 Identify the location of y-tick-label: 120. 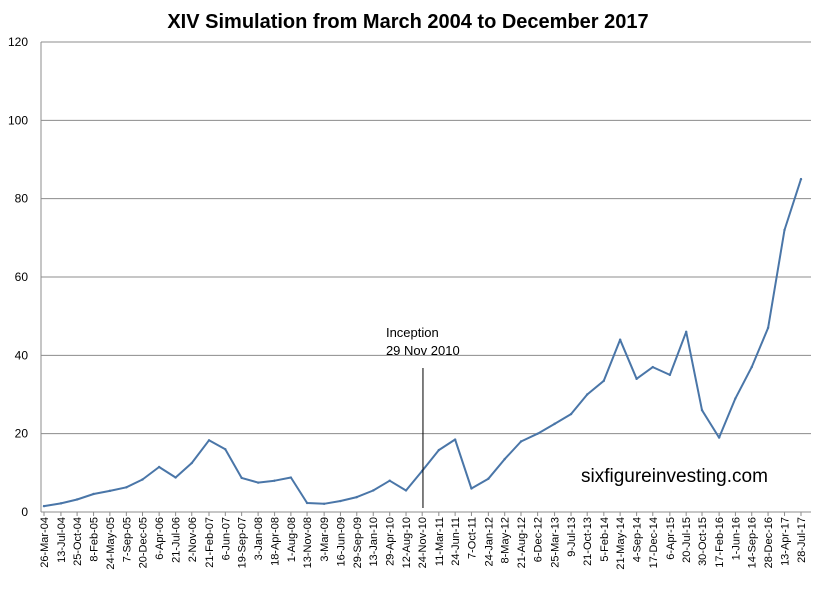
(18, 42).